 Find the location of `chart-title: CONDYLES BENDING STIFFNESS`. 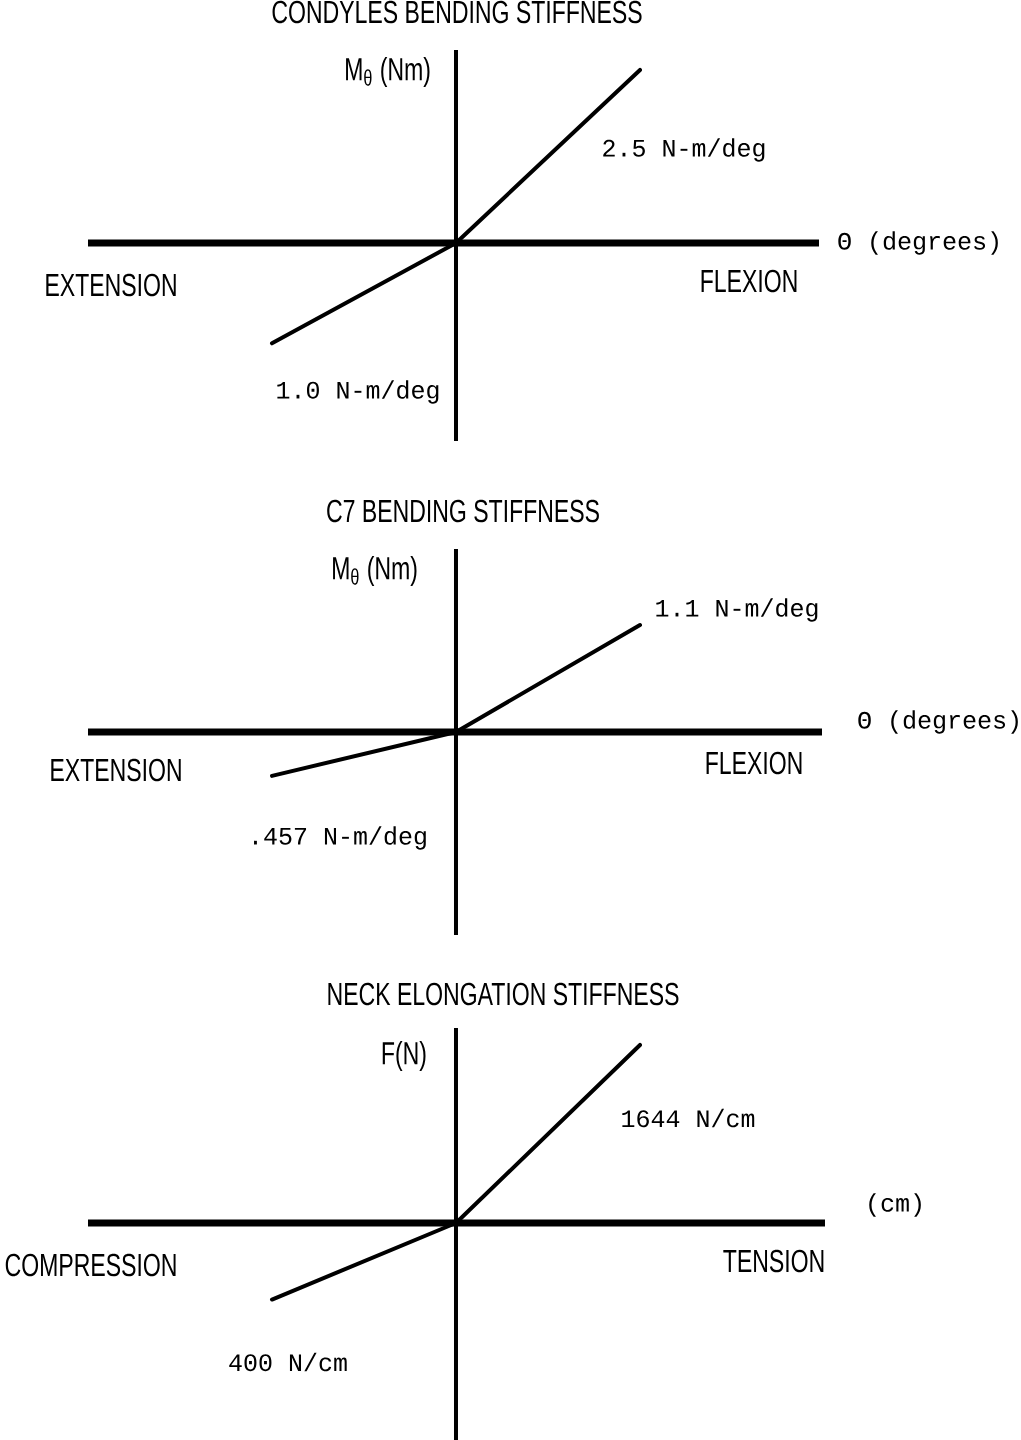

chart-title: CONDYLES BENDING STIFFNESS is located at coordinates (457, 12).